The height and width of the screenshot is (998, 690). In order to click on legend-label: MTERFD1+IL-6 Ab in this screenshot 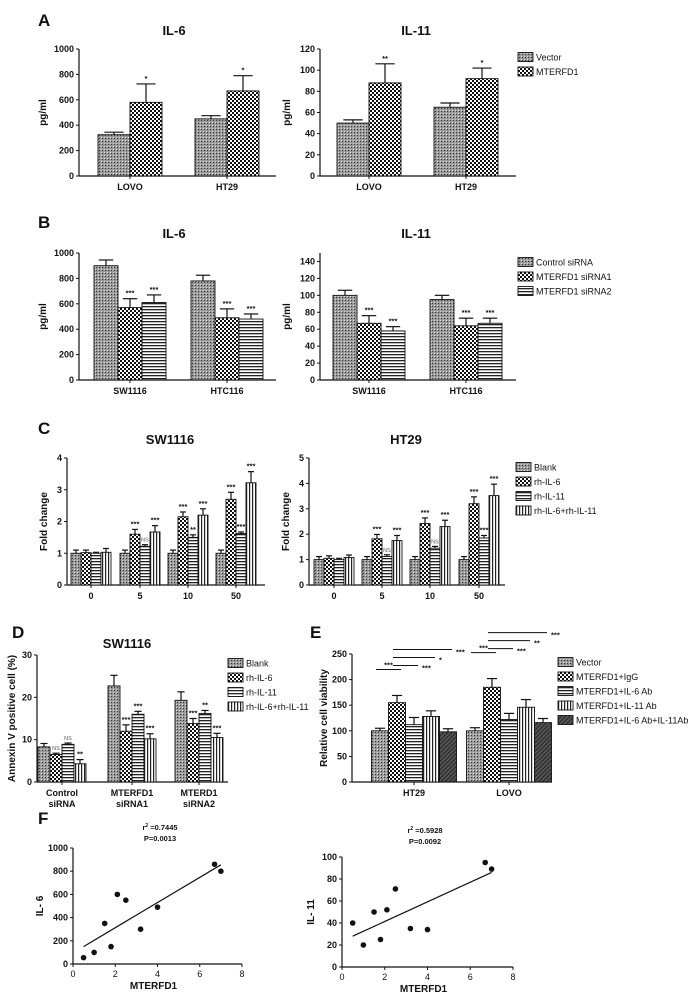, I will do `click(614, 692)`.